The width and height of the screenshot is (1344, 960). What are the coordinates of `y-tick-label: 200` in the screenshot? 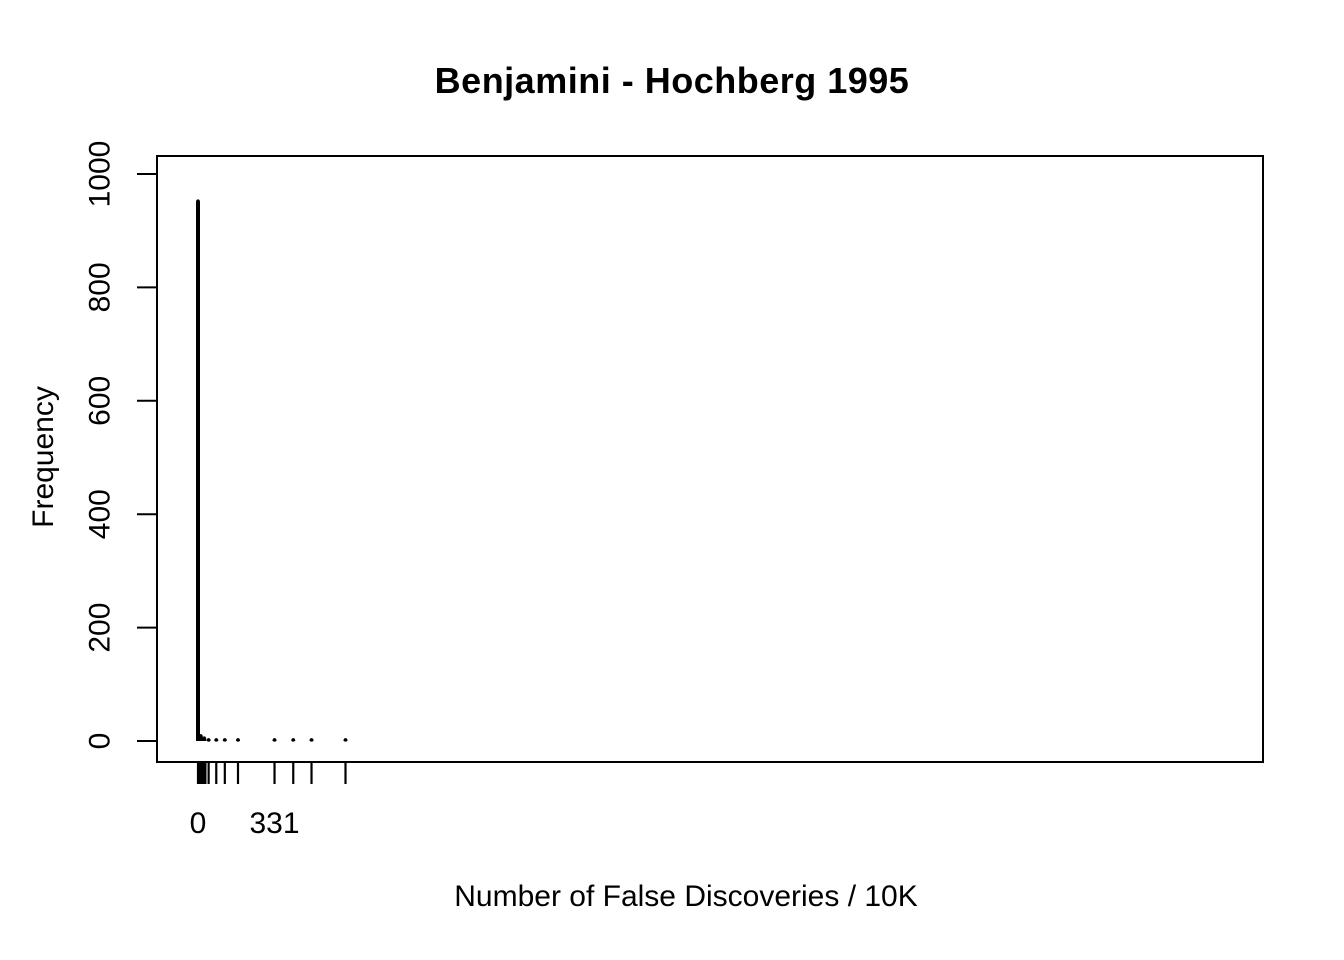 It's located at (100, 628).